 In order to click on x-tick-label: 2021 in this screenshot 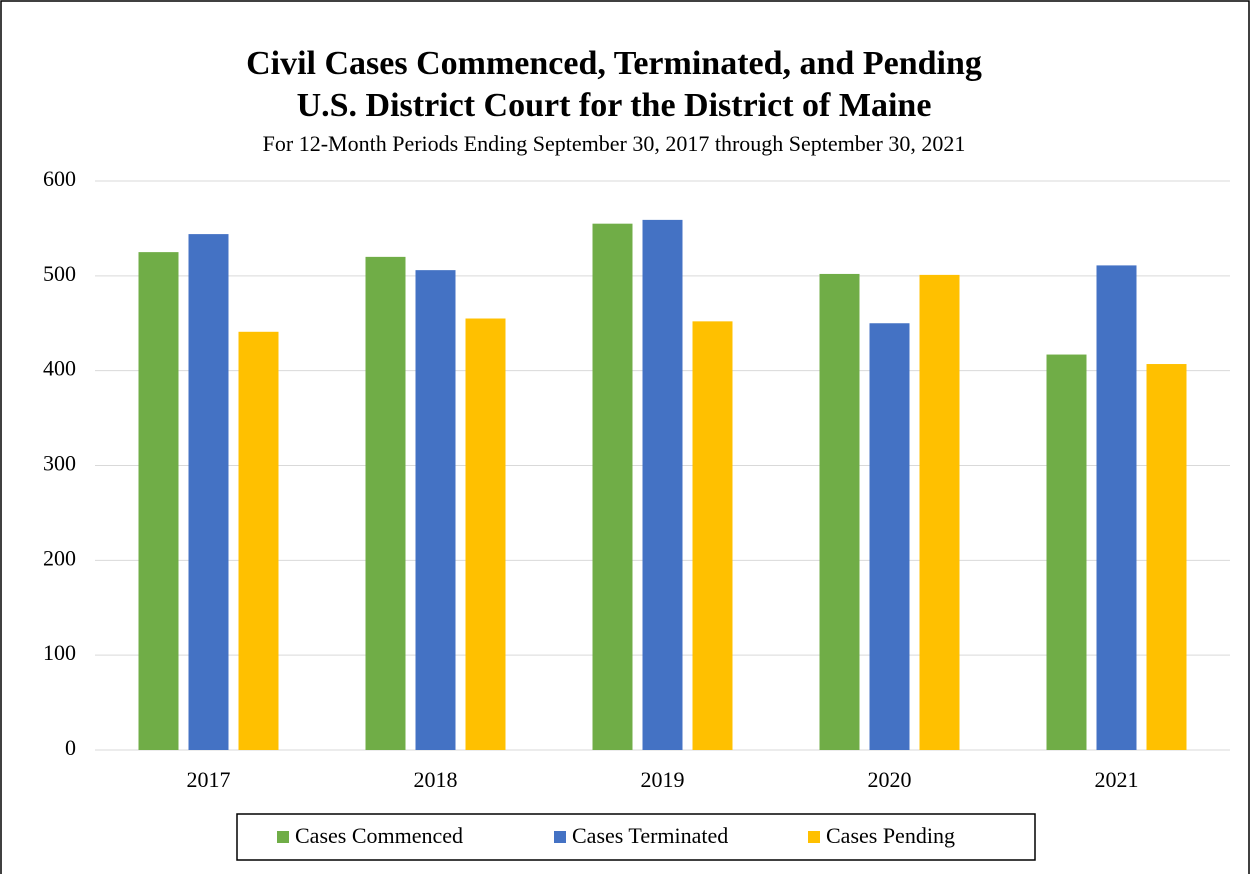, I will do `click(1117, 779)`.